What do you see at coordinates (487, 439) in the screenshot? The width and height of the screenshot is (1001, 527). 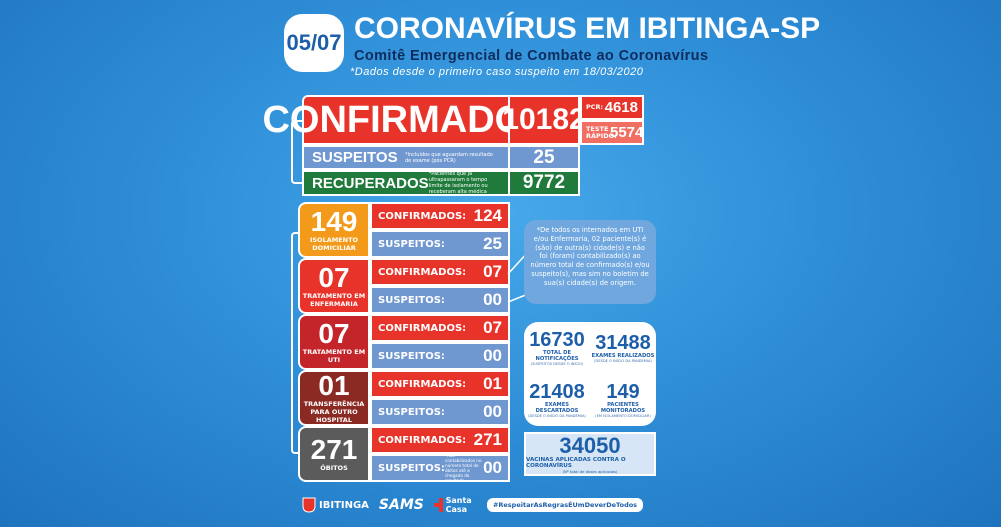 I see `category-confirmed-value: 271` at bounding box center [487, 439].